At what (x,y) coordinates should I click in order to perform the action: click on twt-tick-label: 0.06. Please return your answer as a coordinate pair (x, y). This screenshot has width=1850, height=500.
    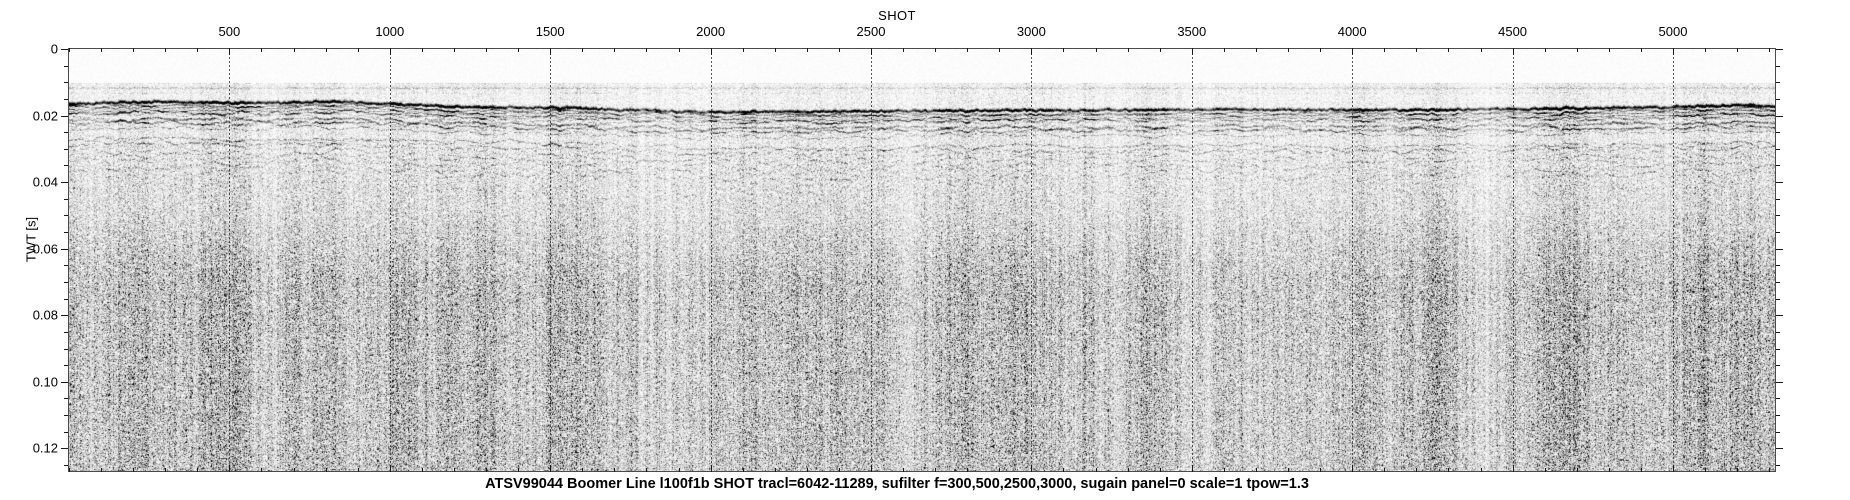
    Looking at the image, I should click on (45, 249).